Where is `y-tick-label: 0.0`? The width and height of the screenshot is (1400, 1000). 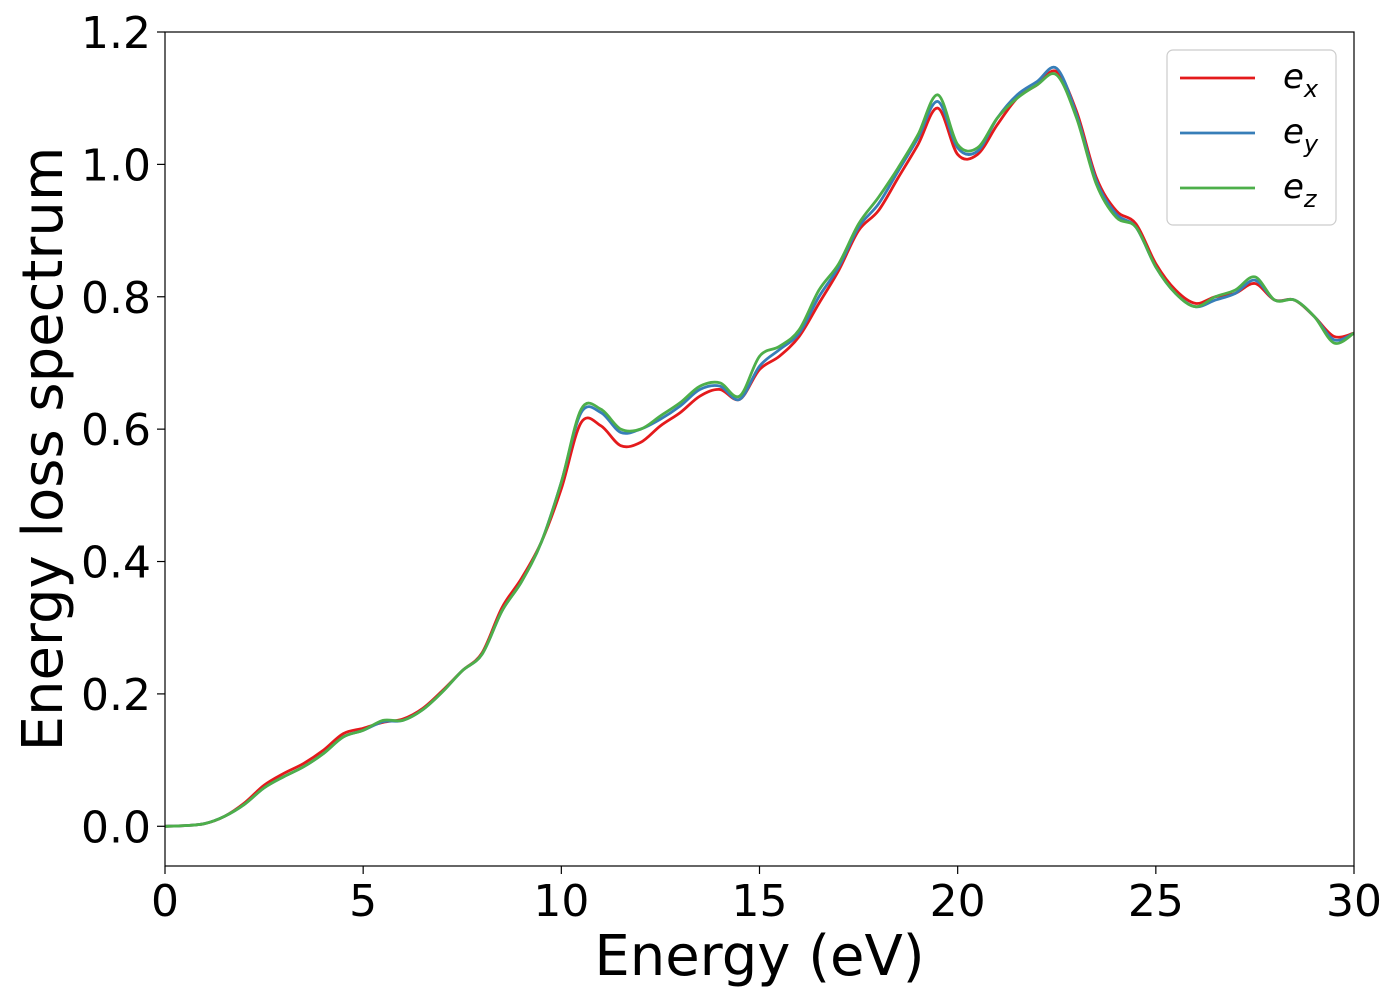
y-tick-label: 0.0 is located at coordinates (116, 827).